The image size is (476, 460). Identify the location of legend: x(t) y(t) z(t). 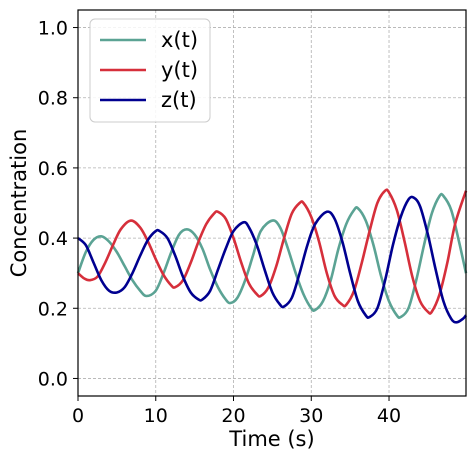
(150, 70).